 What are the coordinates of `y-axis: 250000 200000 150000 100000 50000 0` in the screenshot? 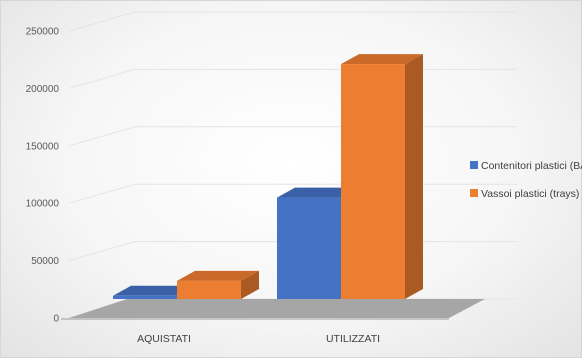 It's located at (43, 176).